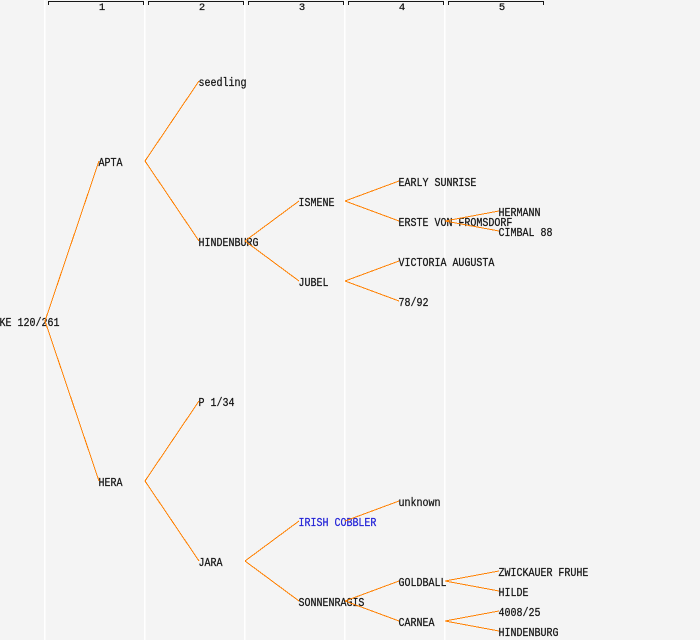  What do you see at coordinates (526, 233) in the screenshot?
I see `svg-text: CIMBAL 88` at bounding box center [526, 233].